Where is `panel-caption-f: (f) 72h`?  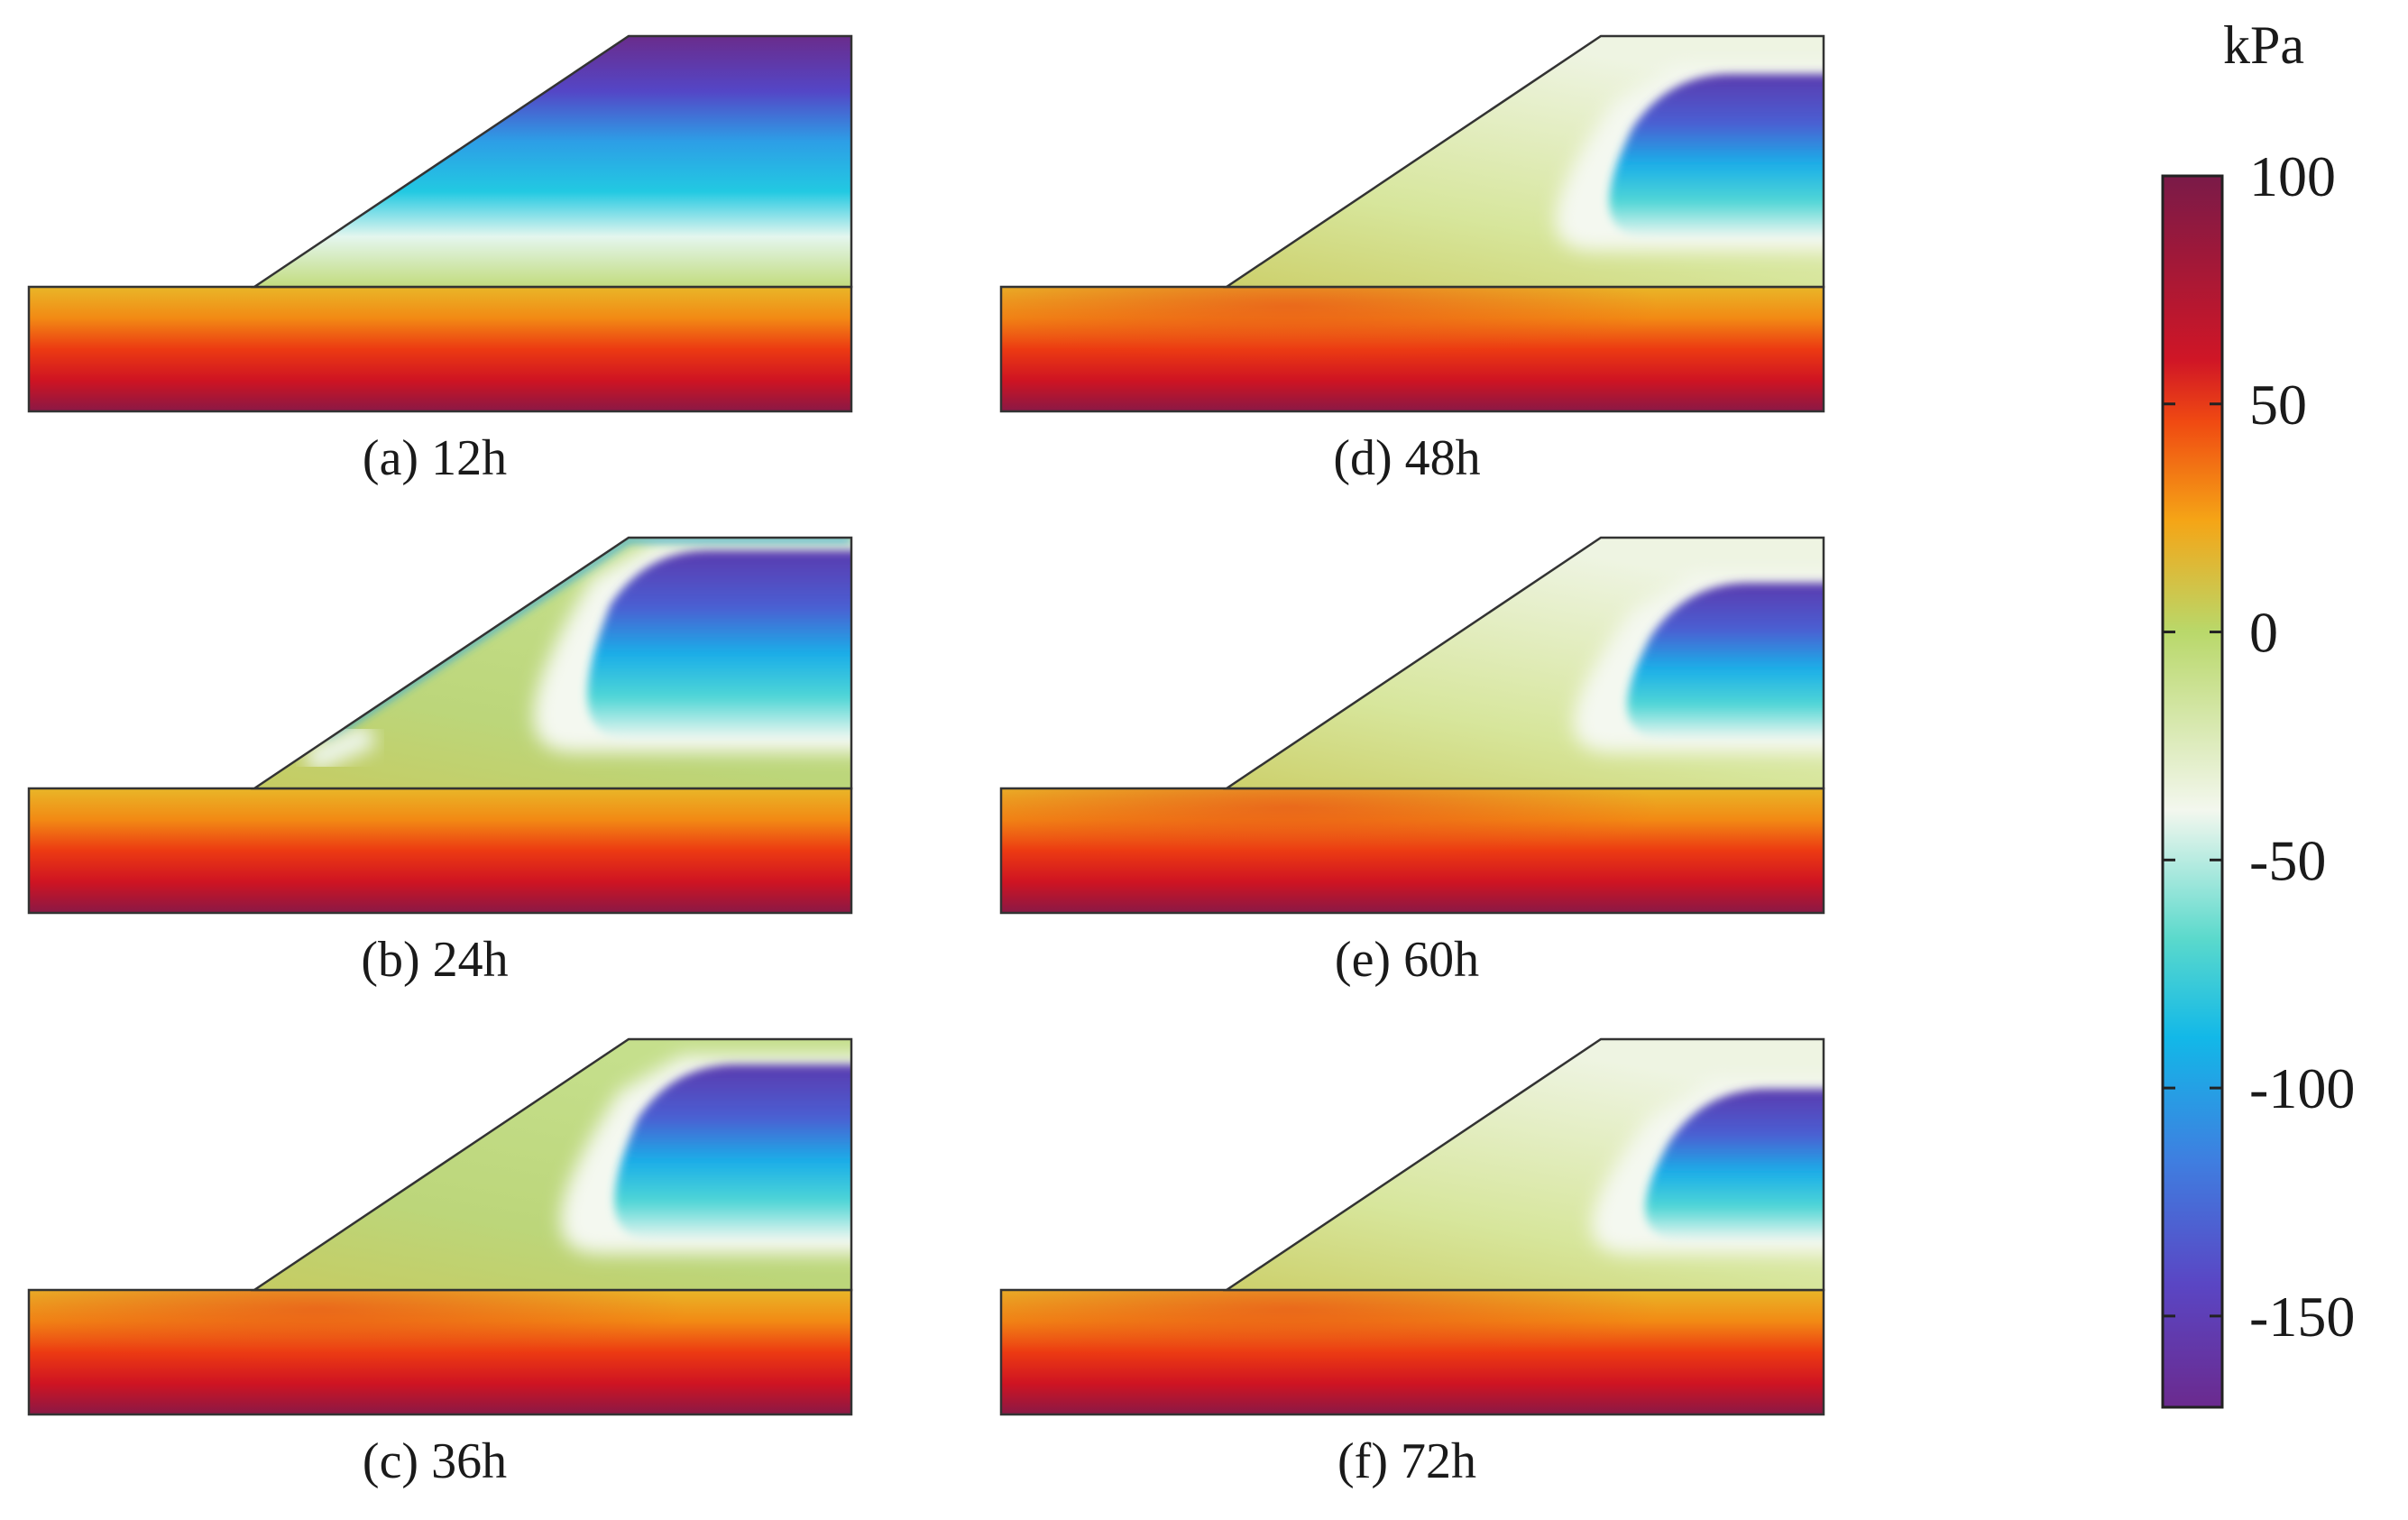
panel-caption-f: (f) 72h is located at coordinates (1406, 1461).